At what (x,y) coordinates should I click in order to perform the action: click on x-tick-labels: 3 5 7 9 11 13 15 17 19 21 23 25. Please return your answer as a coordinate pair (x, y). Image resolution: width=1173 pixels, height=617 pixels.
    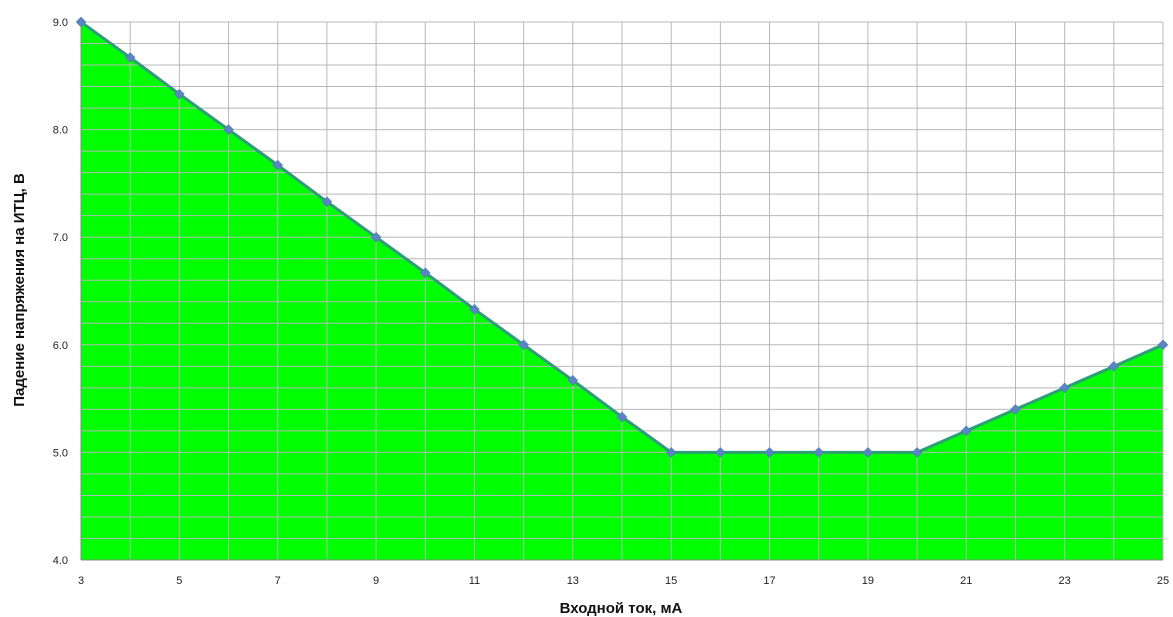
    Looking at the image, I should click on (623, 581).